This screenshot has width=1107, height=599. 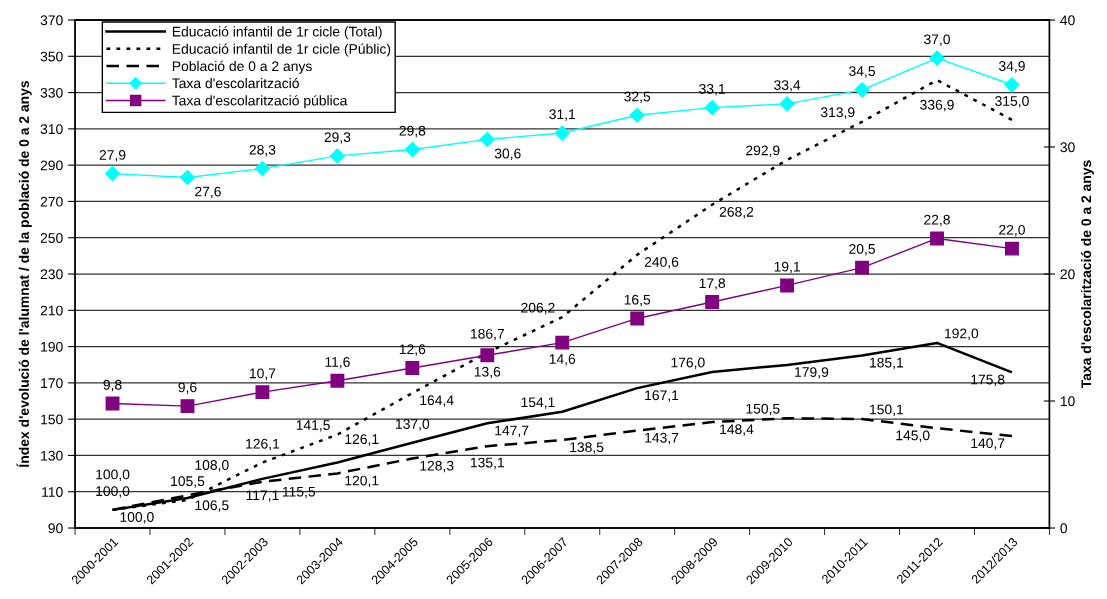 What do you see at coordinates (51, 201) in the screenshot?
I see `y-tick-label: 270` at bounding box center [51, 201].